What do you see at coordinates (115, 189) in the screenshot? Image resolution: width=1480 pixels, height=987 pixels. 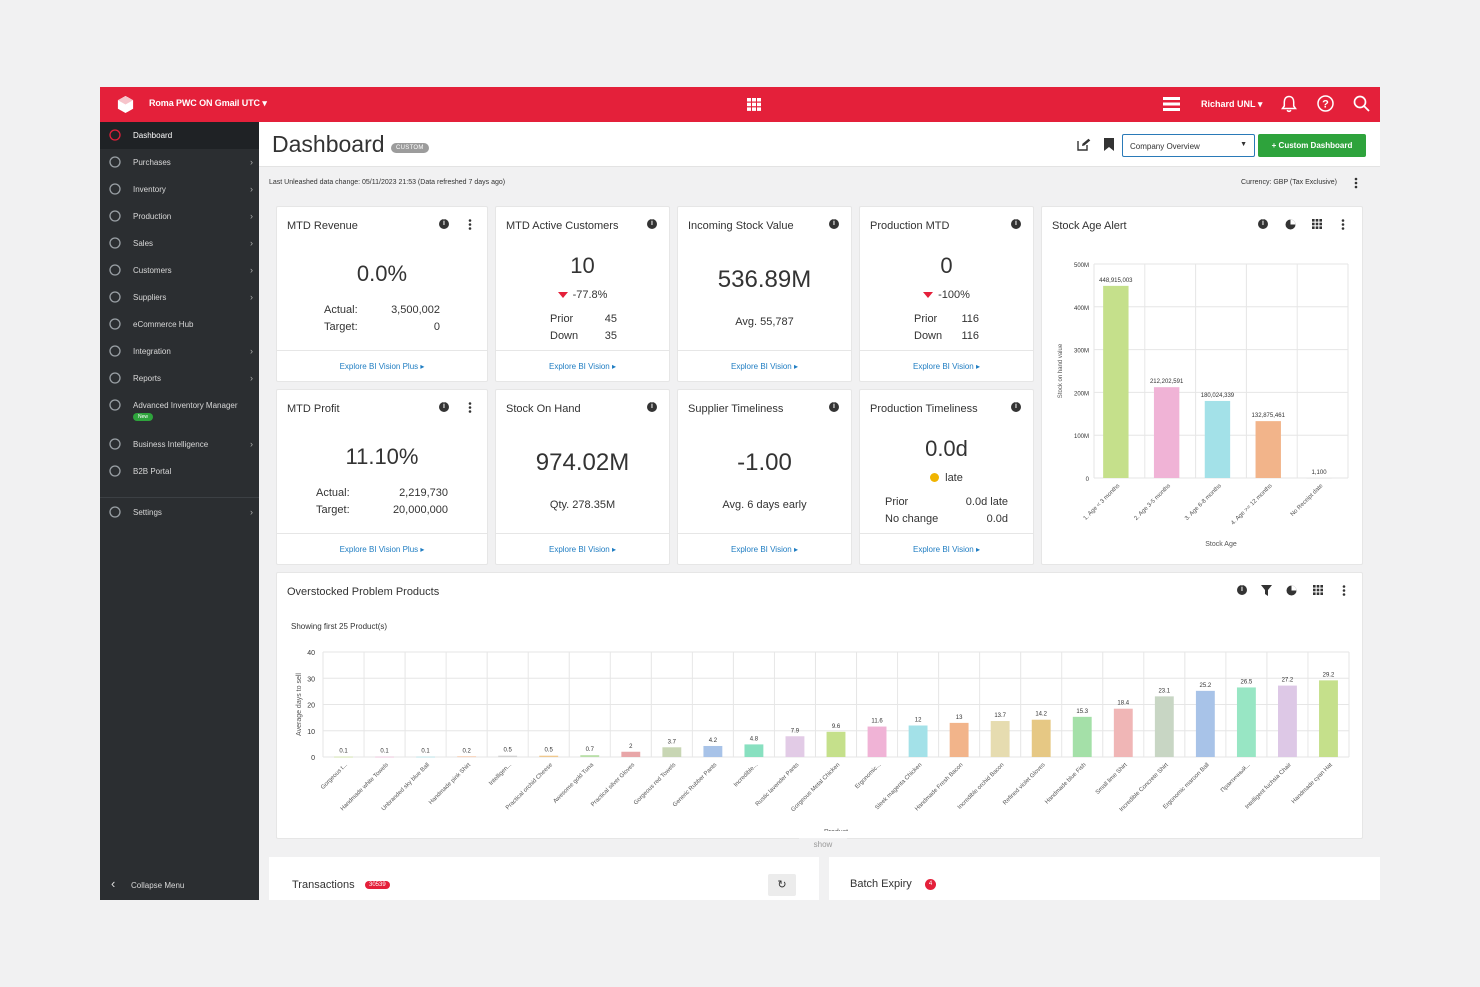 I see `inventory-icon` at bounding box center [115, 189].